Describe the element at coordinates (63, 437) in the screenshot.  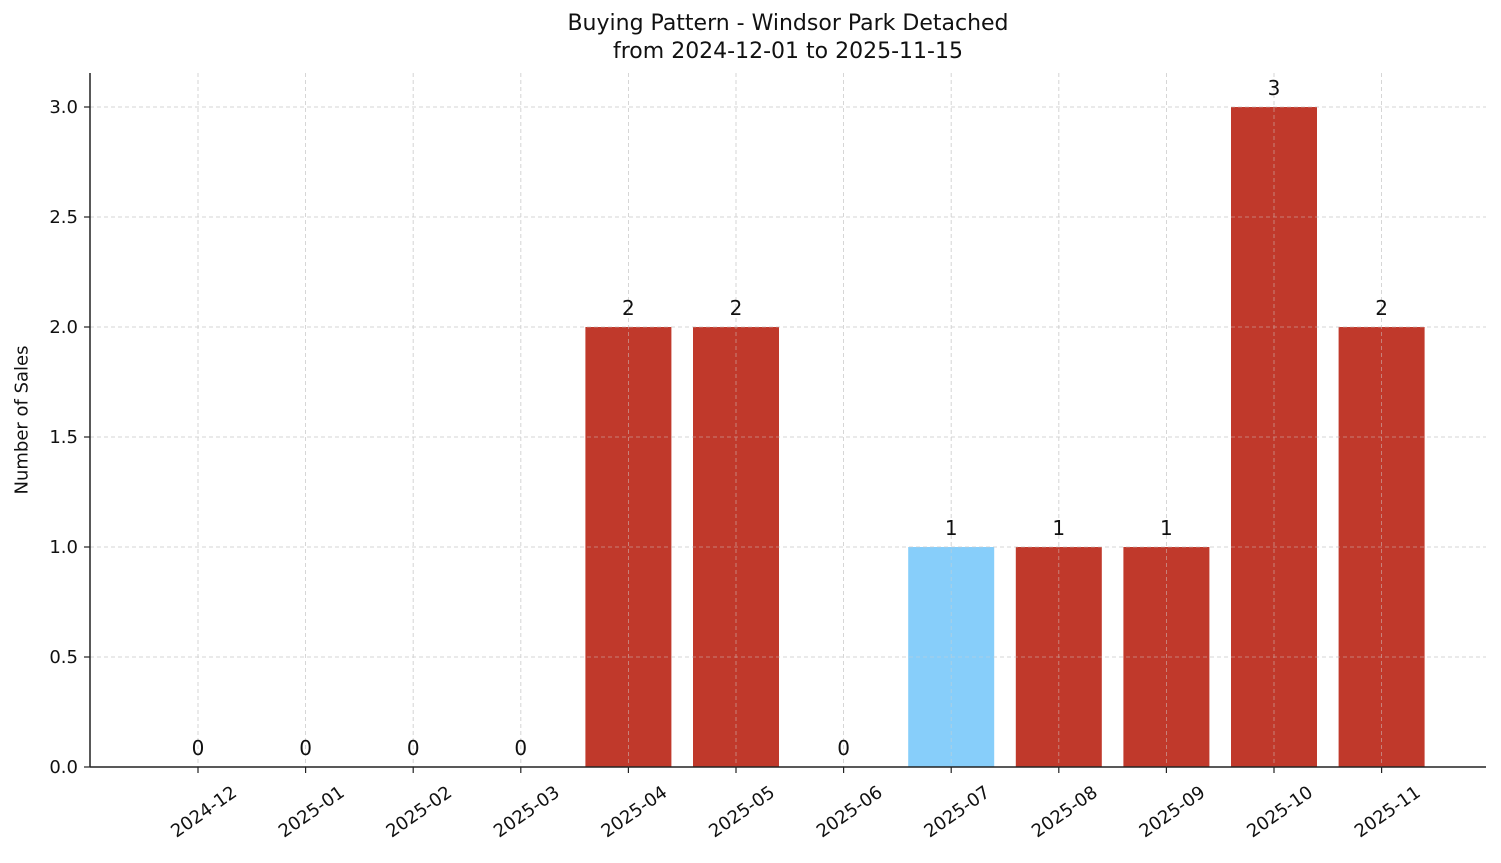
I see `y-tick-label: 1.5` at that location.